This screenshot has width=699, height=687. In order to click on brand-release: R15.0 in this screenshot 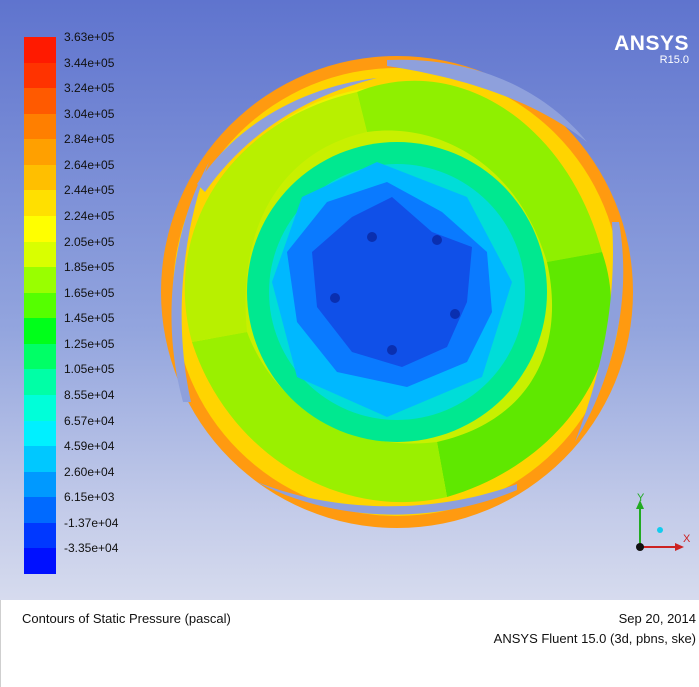, I will do `click(674, 60)`.